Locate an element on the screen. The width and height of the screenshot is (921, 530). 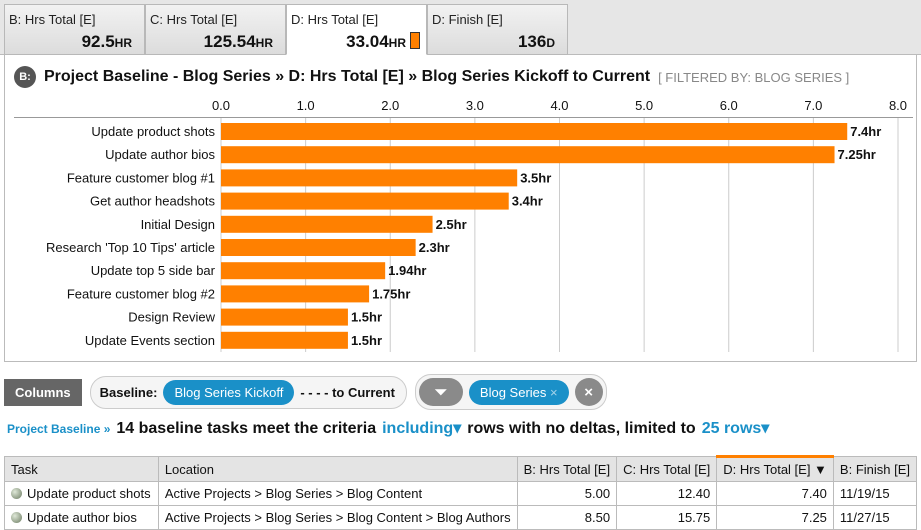
tab-b-hrs-total: B: Hrs Total [E] 92.5HR is located at coordinates (74, 29).